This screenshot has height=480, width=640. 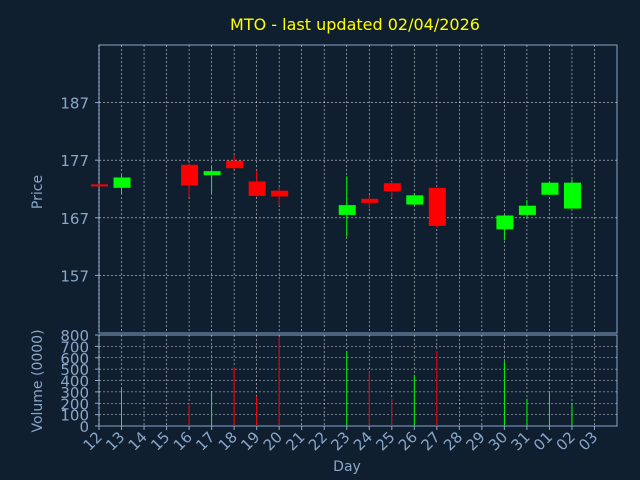 What do you see at coordinates (74, 104) in the screenshot?
I see `price-tick-label: 187` at bounding box center [74, 104].